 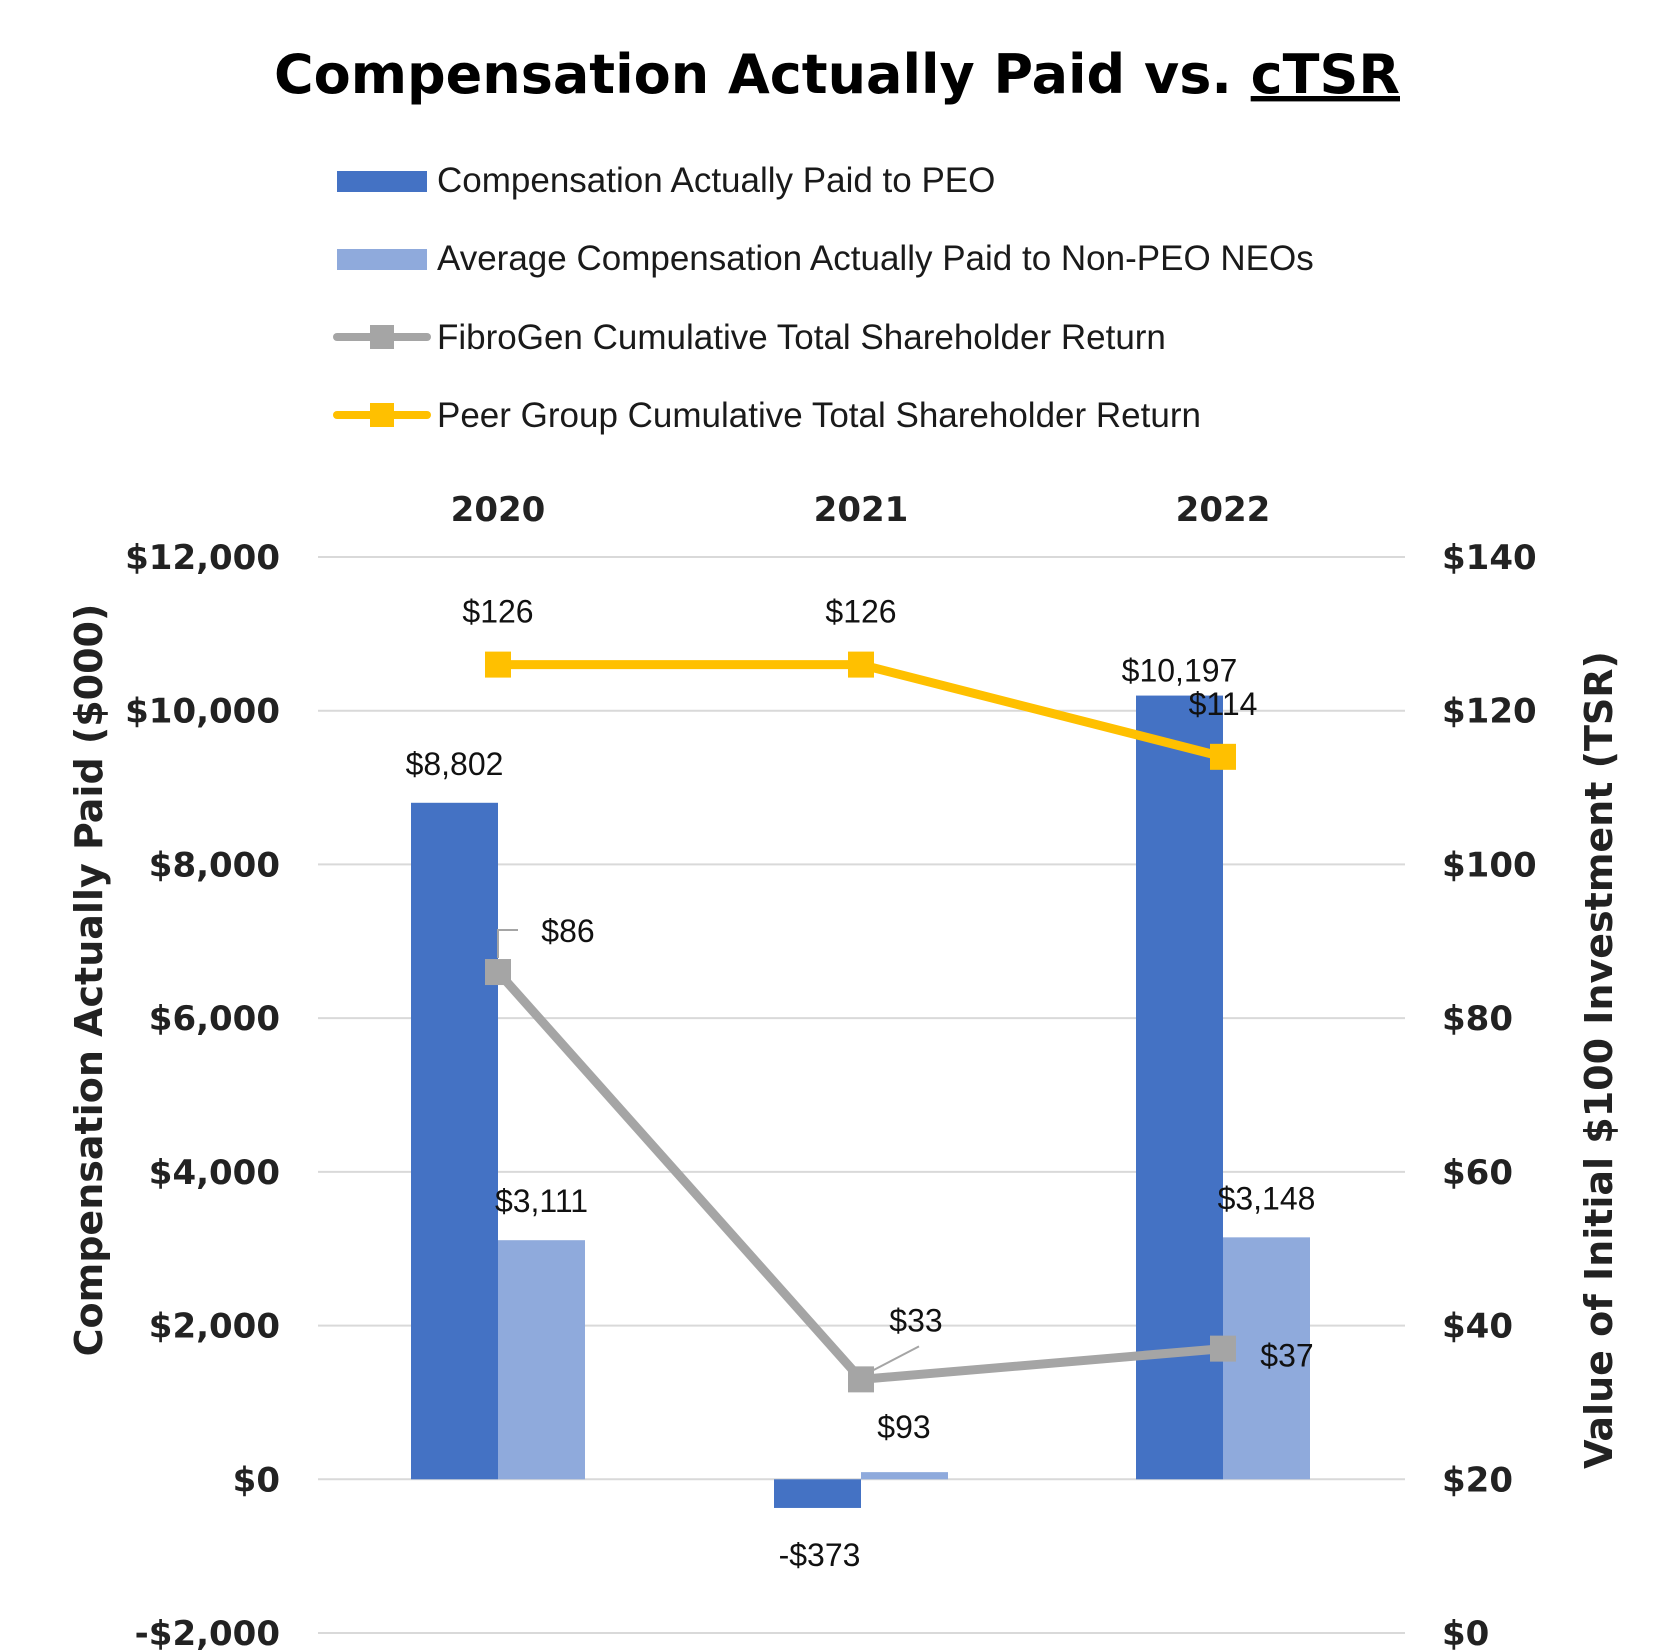 I want to click on y2-tick-label: $100, so click(x=1489, y=865).